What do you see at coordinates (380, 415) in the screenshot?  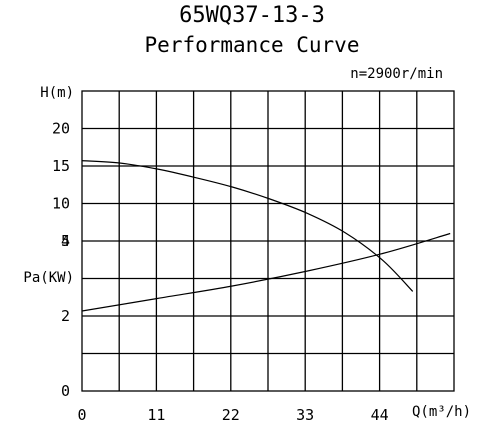 I see `x-tick-label: 44` at bounding box center [380, 415].